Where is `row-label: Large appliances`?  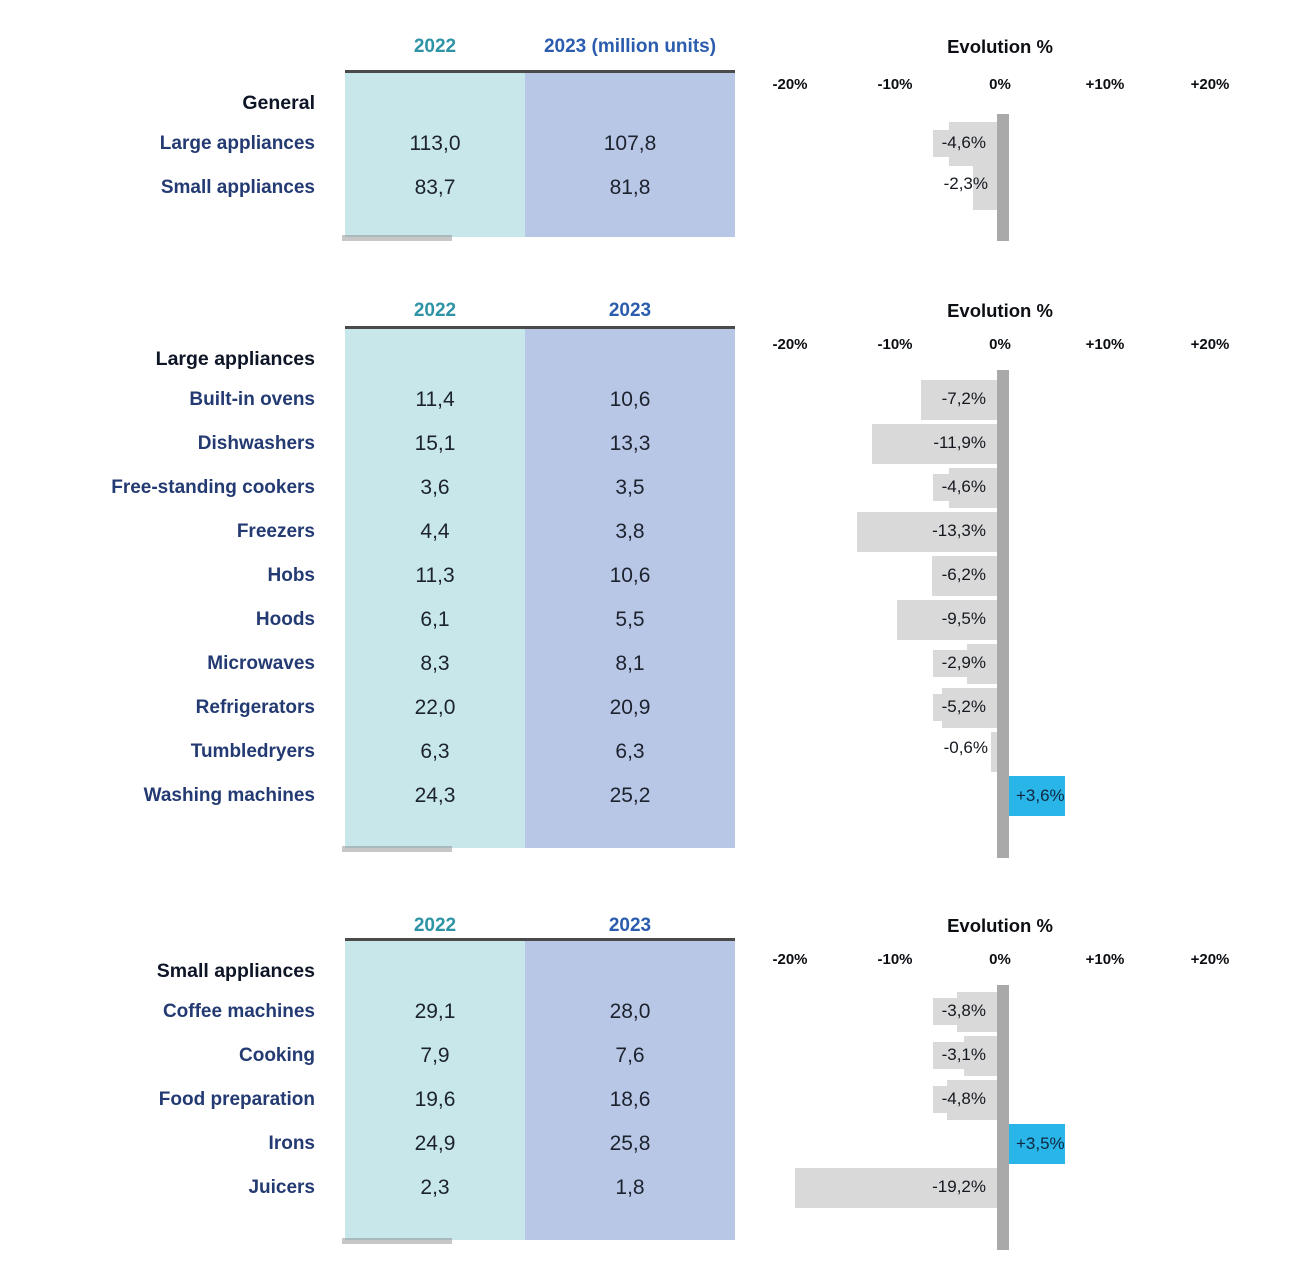 row-label: Large appliances is located at coordinates (237, 143).